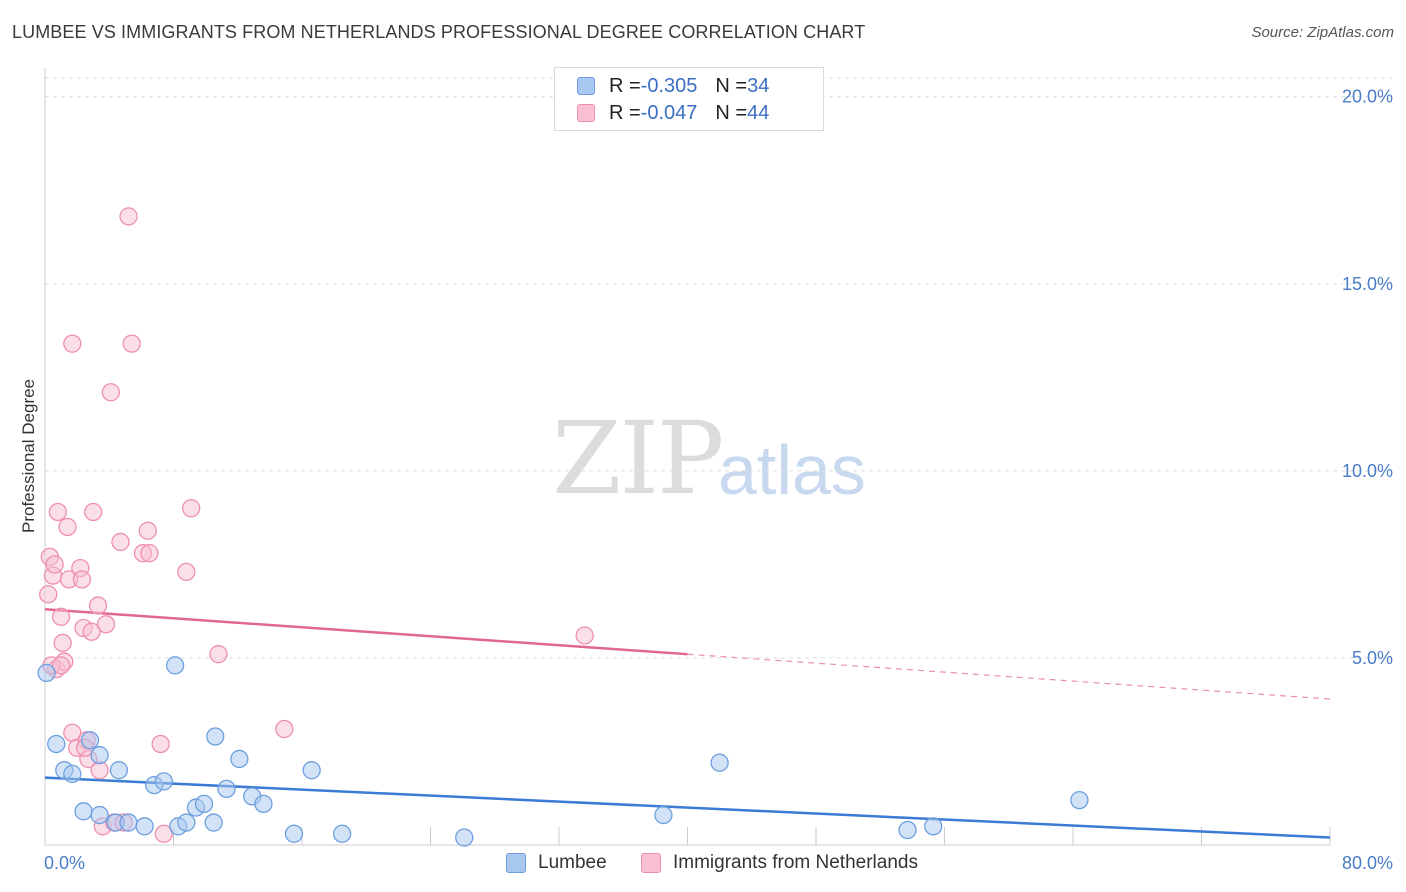 This screenshot has width=1406, height=892. I want to click on series-label-lumbee: Lumbee, so click(572, 862).